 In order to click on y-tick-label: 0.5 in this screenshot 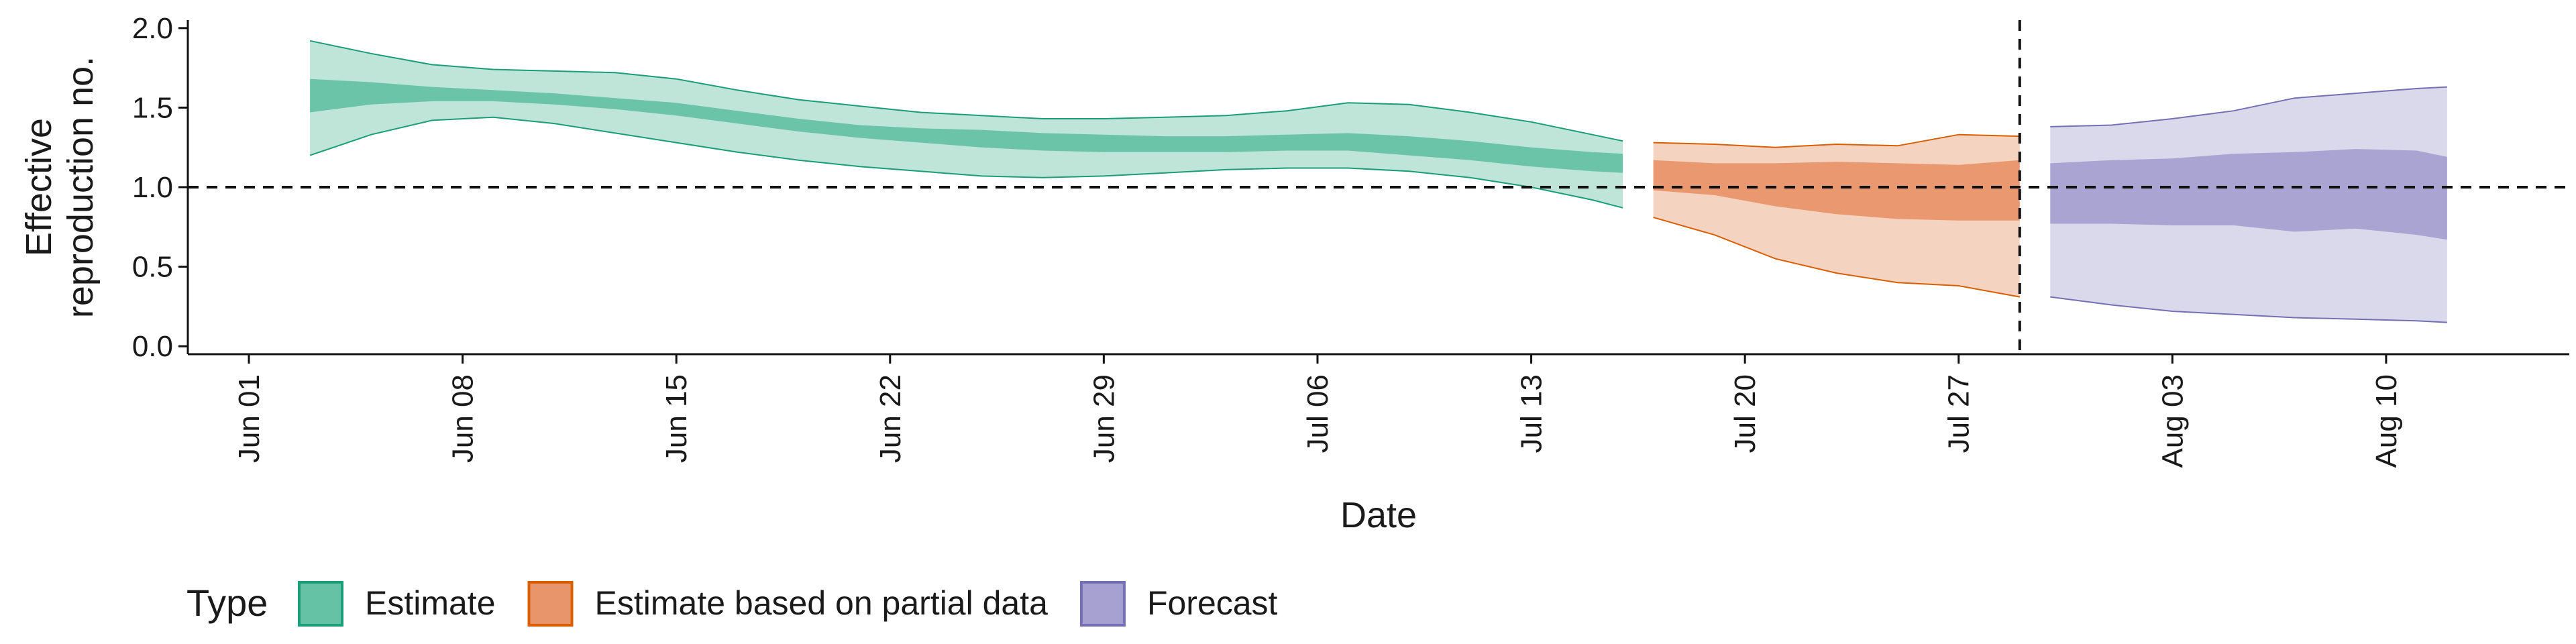, I will do `click(152, 267)`.